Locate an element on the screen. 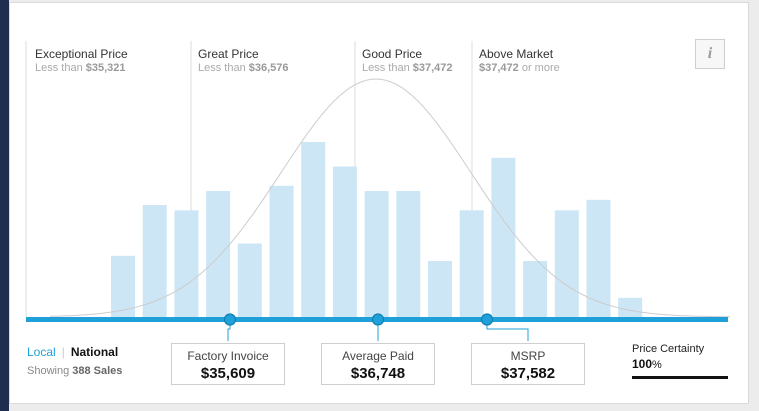 Image resolution: width=759 pixels, height=411 pixels. tier-threshold: Less than $35,321 is located at coordinates (81, 68).